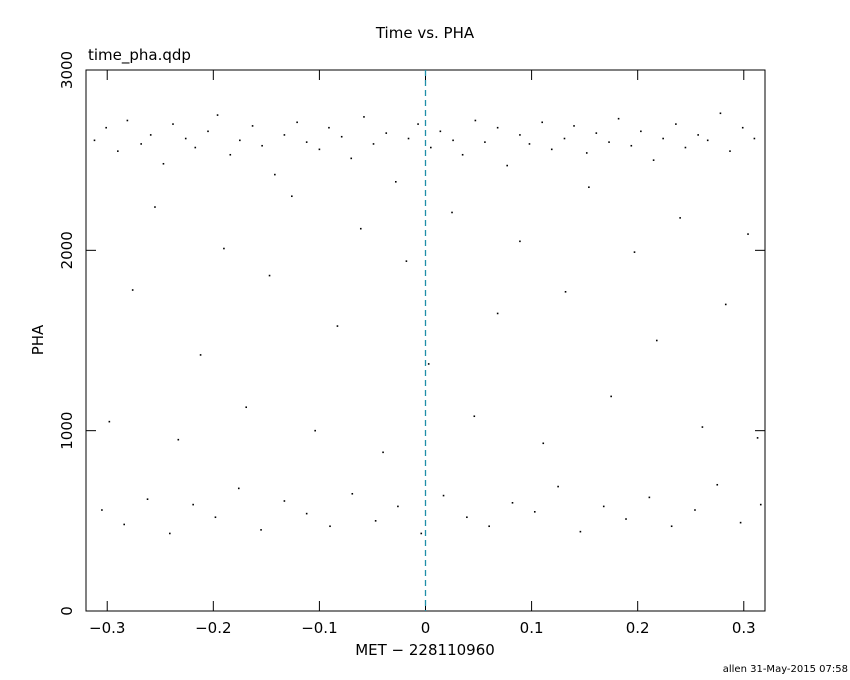  Describe the element at coordinates (139, 55) in the screenshot. I see `chart-subtitle: time_pha.qdp` at that location.